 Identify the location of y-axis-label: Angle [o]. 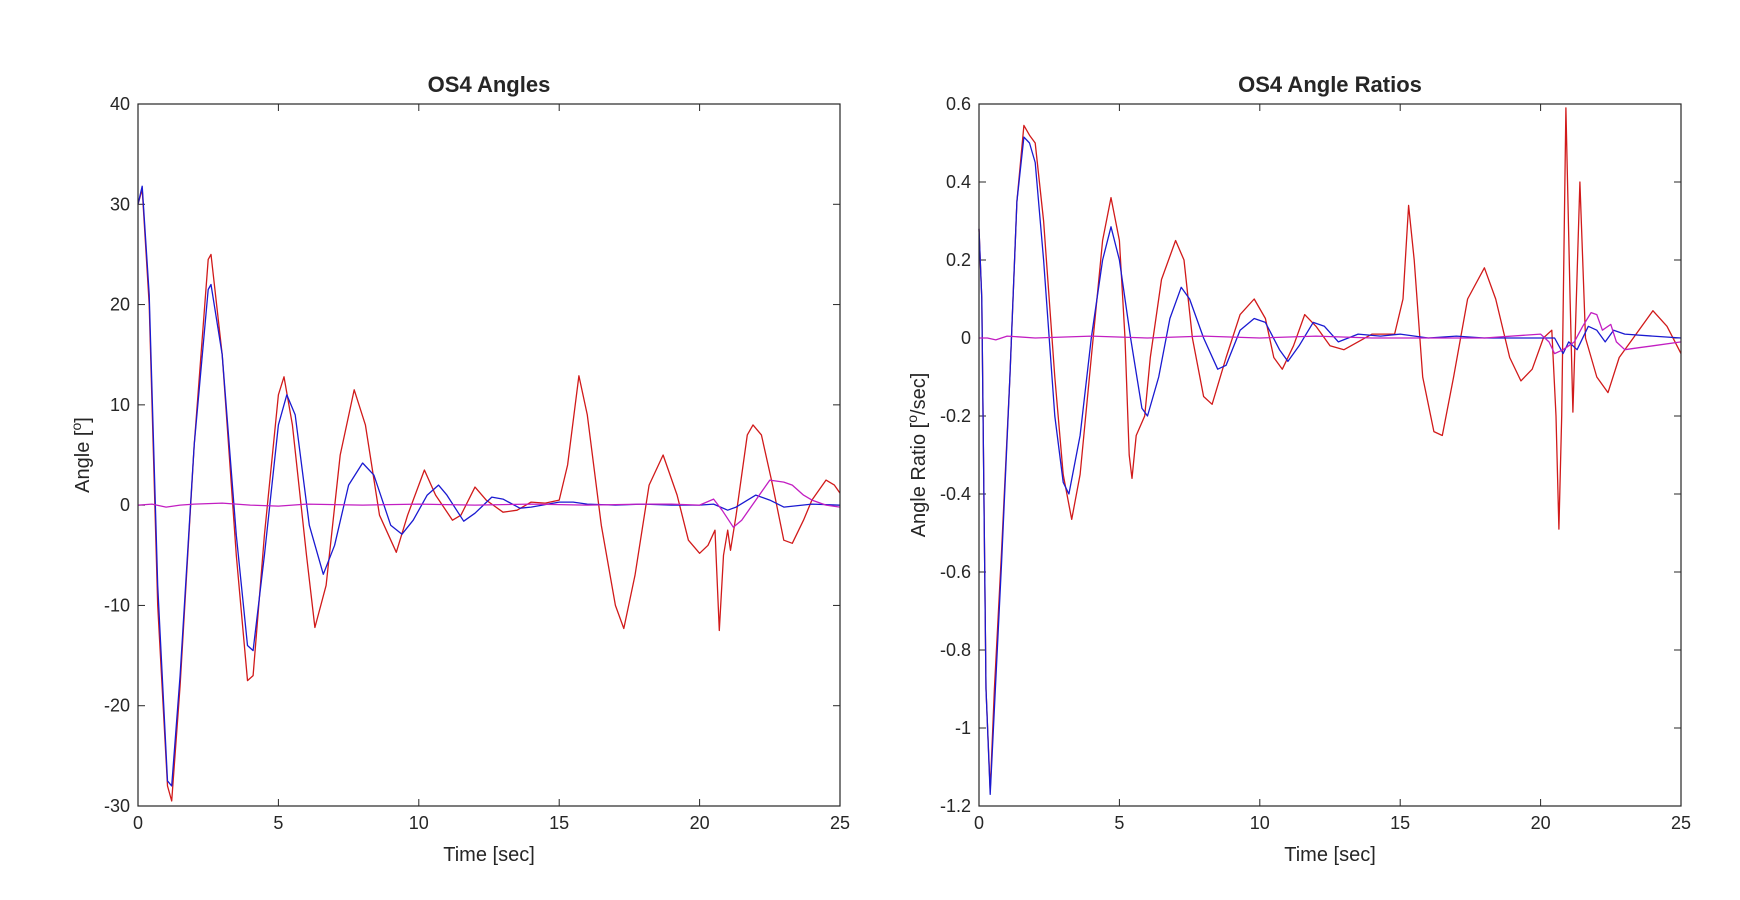
(81, 455).